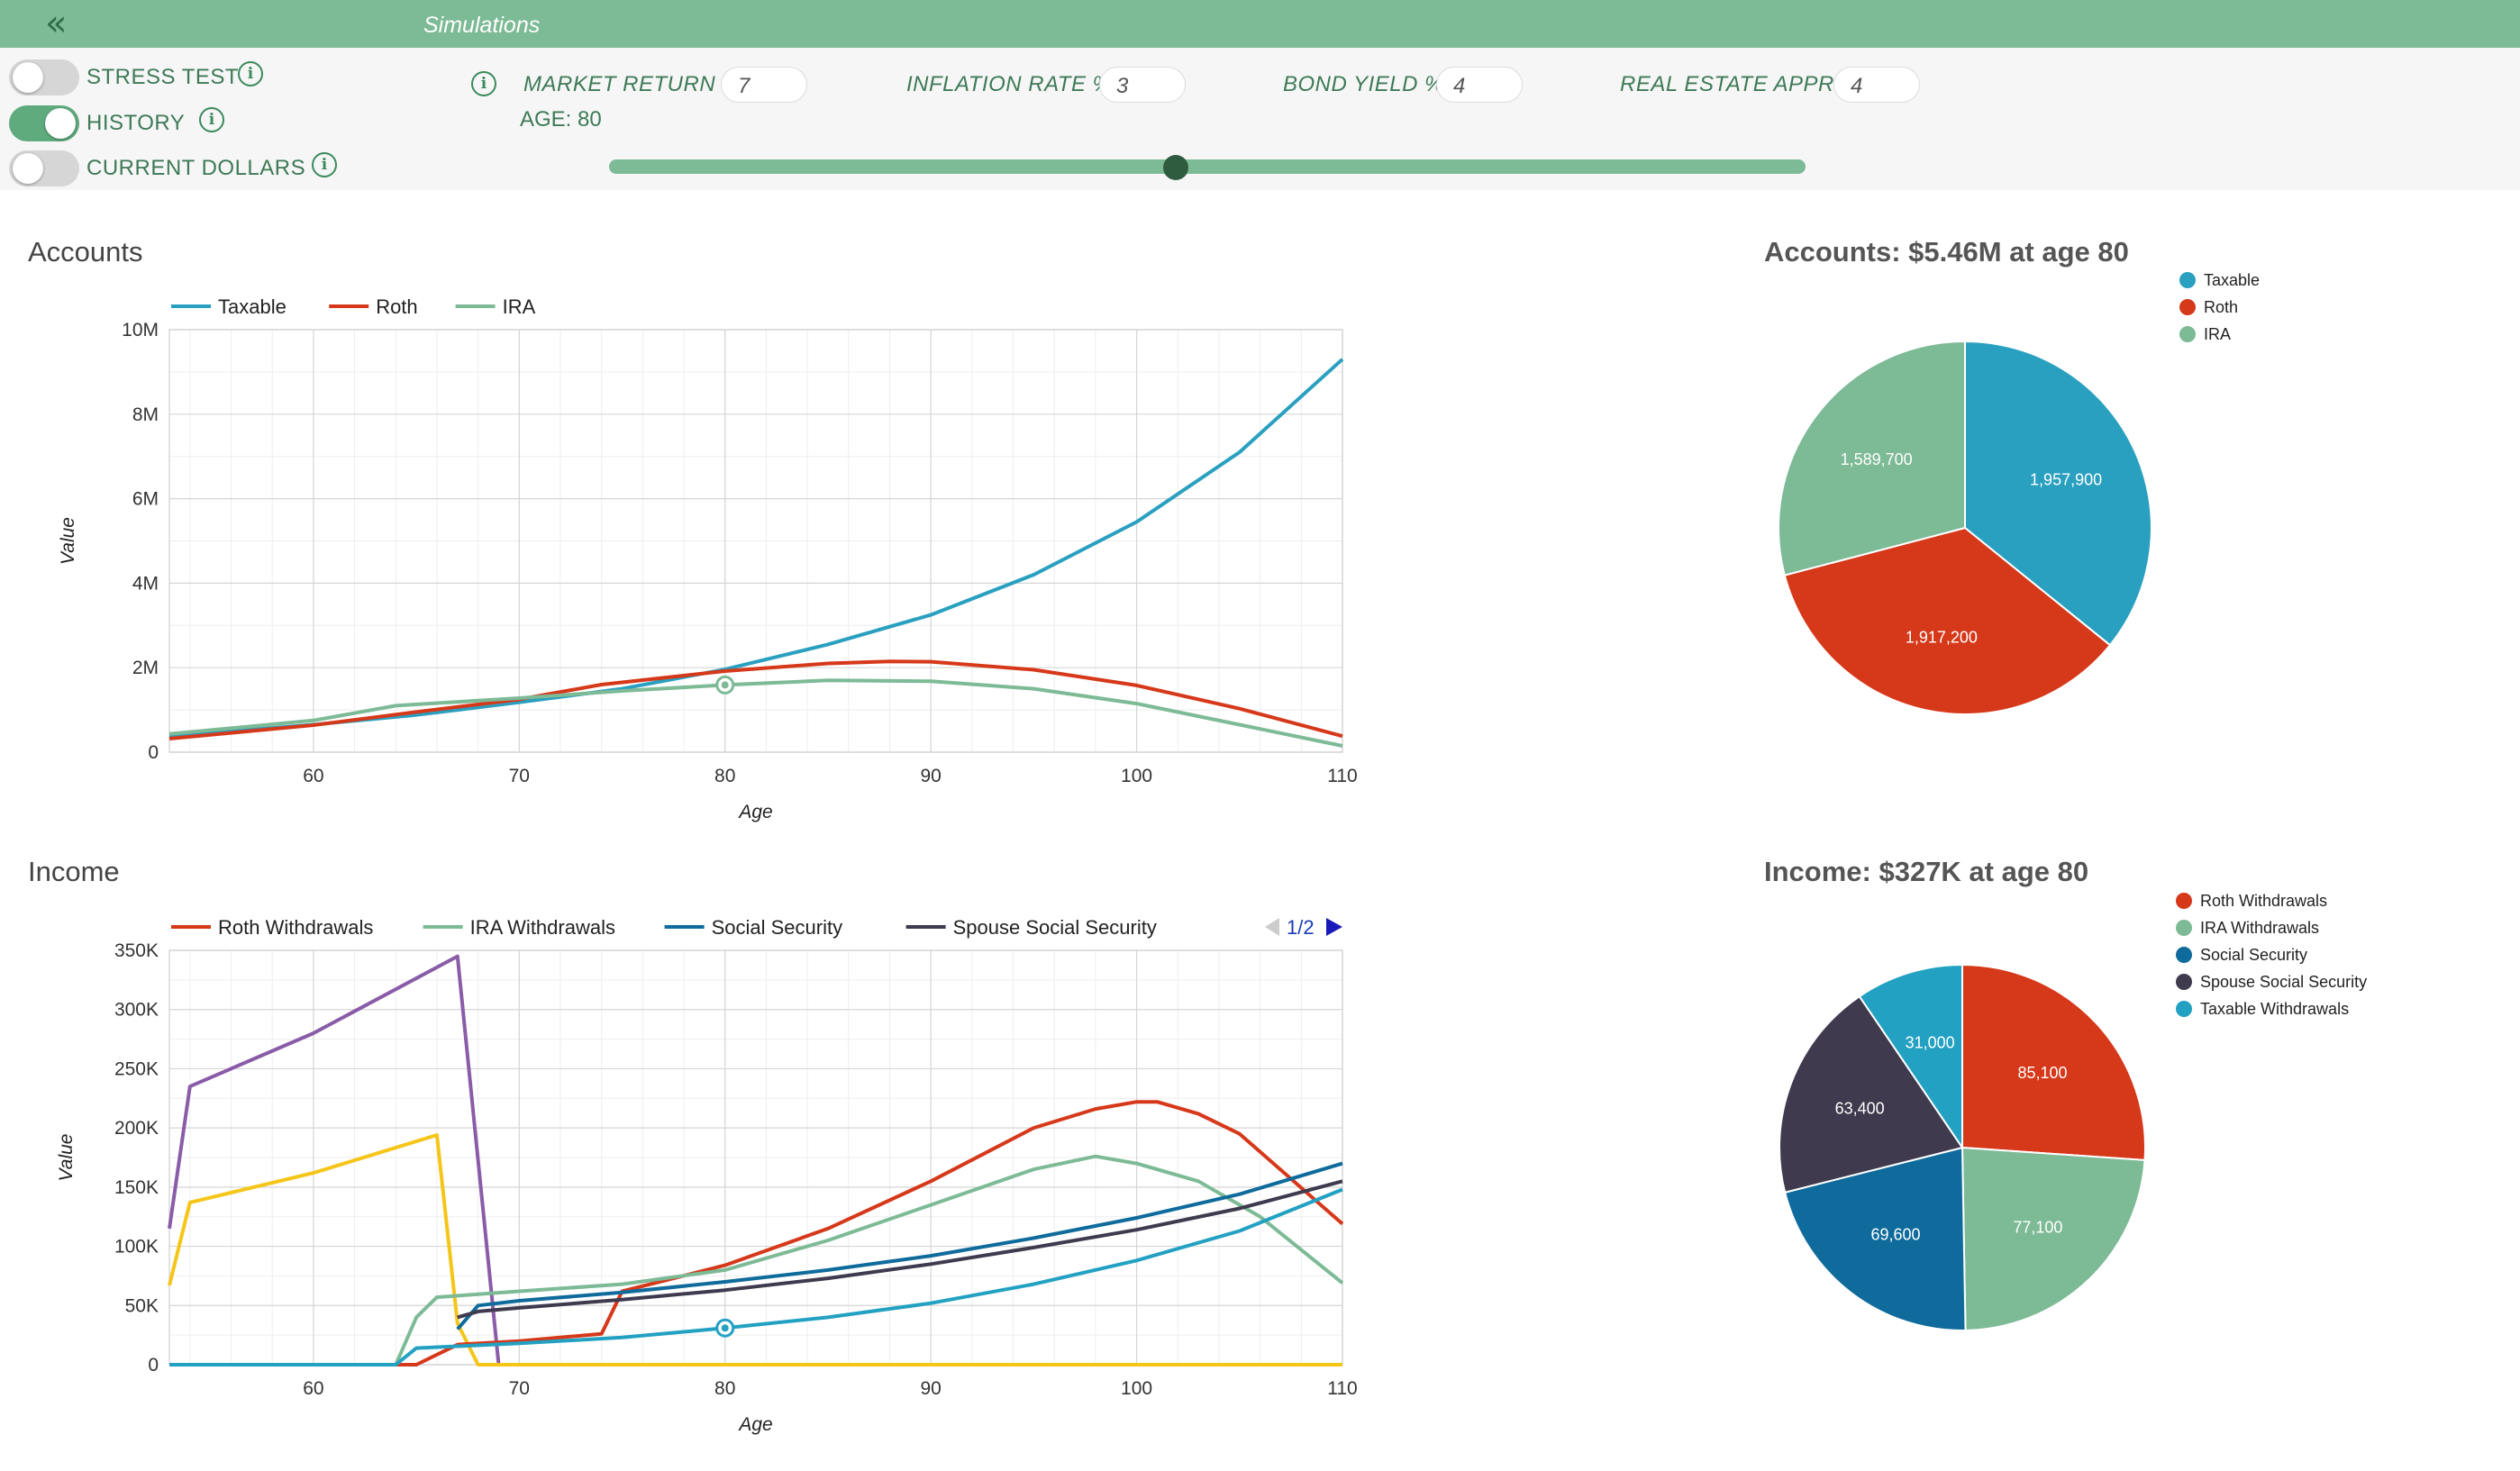  I want to click on plot-frame, so click(755, 541).